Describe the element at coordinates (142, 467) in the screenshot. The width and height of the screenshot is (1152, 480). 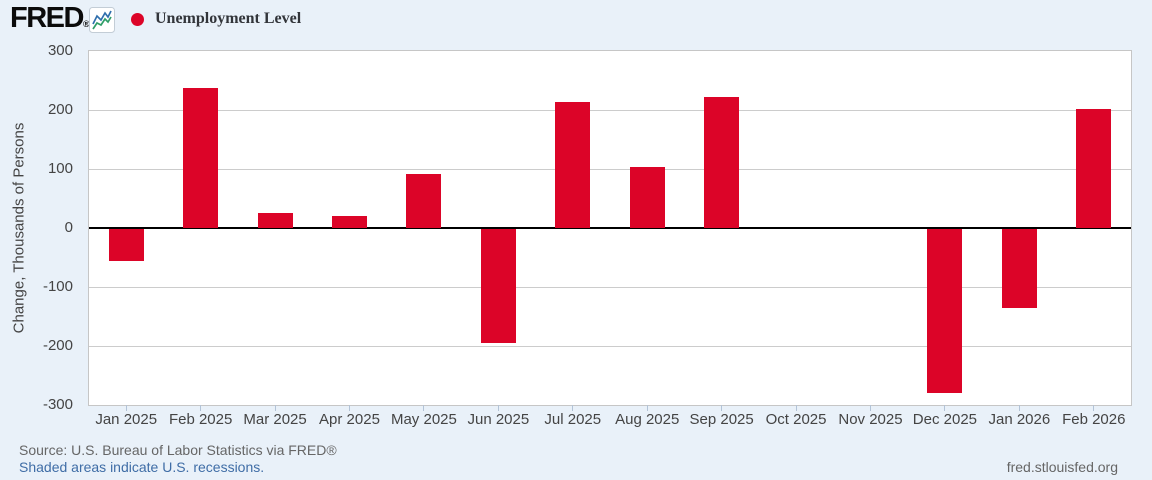
I see `recessions-note-link: Shaded areas indicate U.S. recessions.` at that location.